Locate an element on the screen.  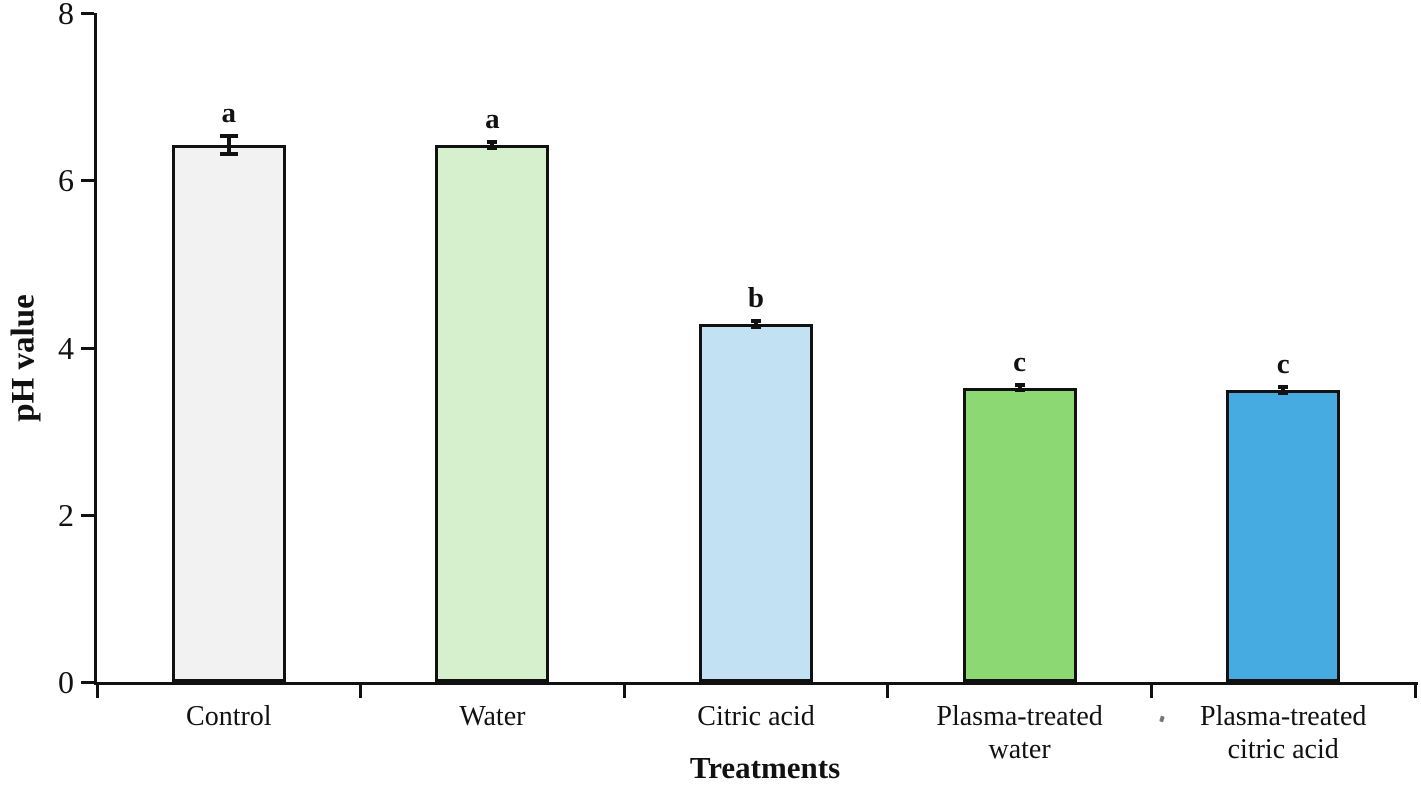
bar-citric-acid is located at coordinates (756, 503).